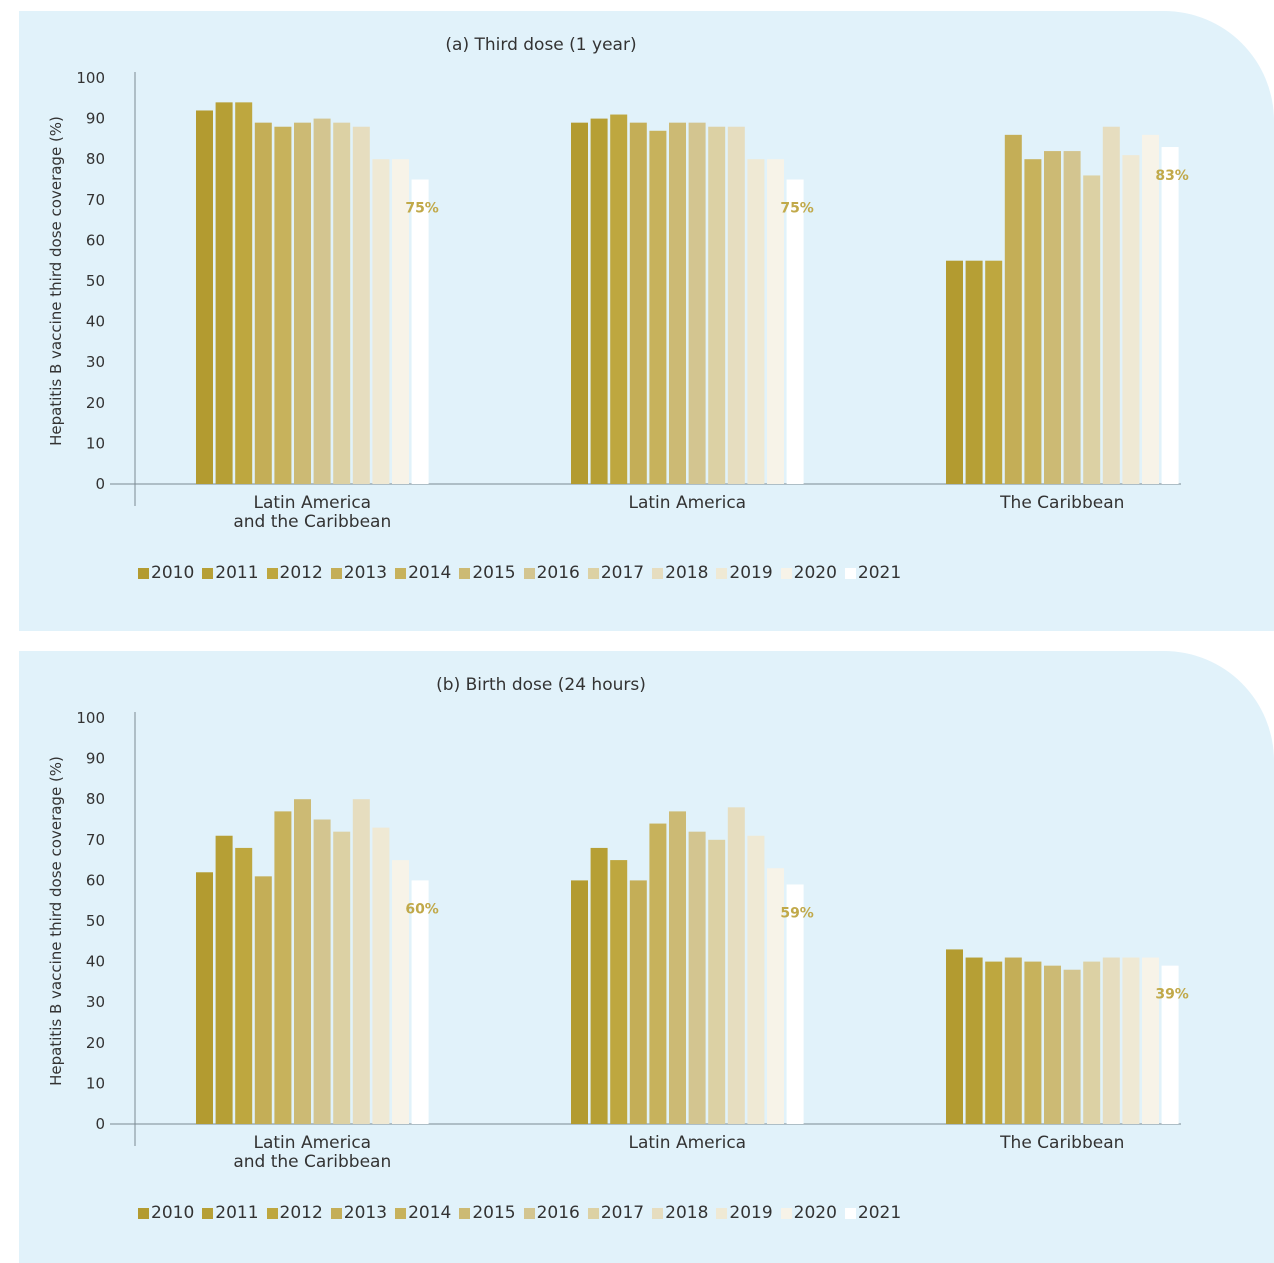 This screenshot has width=1274, height=1263. I want to click on y-tick-label: 90, so click(95, 119).